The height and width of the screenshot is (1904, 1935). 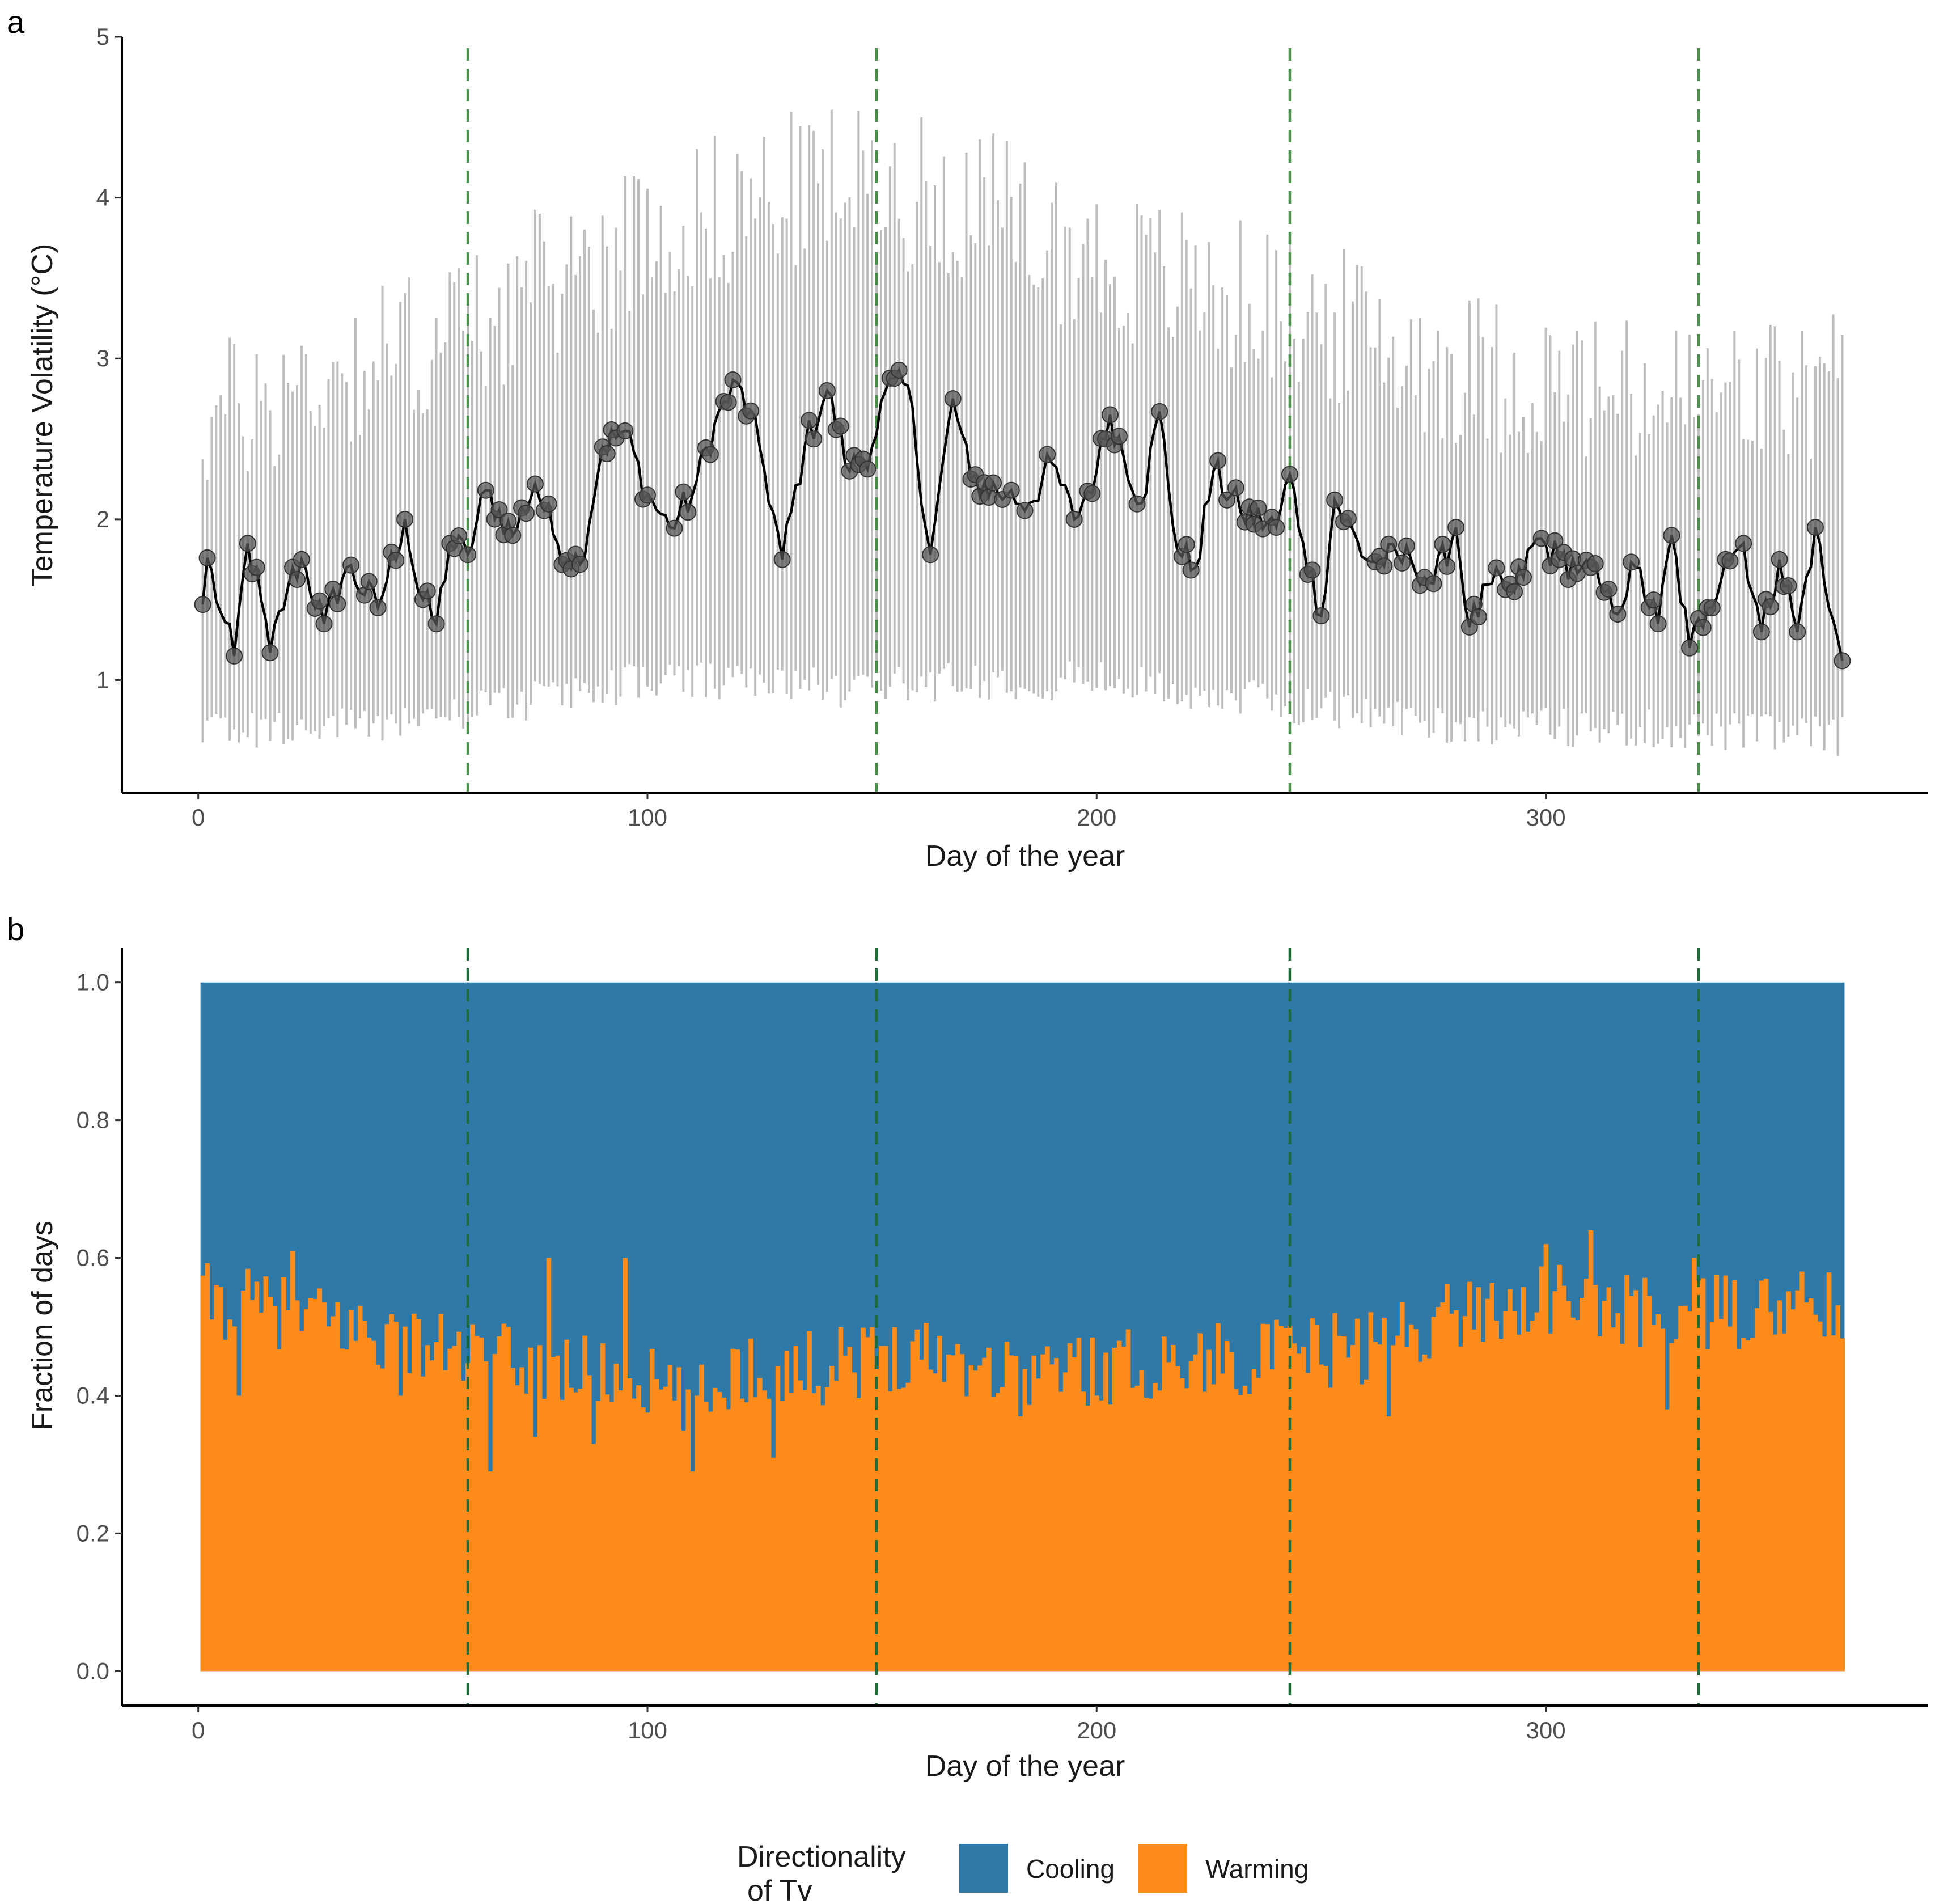 I want to click on legend: Directionality of Tv Cooling Warming, so click(x=1023, y=1872).